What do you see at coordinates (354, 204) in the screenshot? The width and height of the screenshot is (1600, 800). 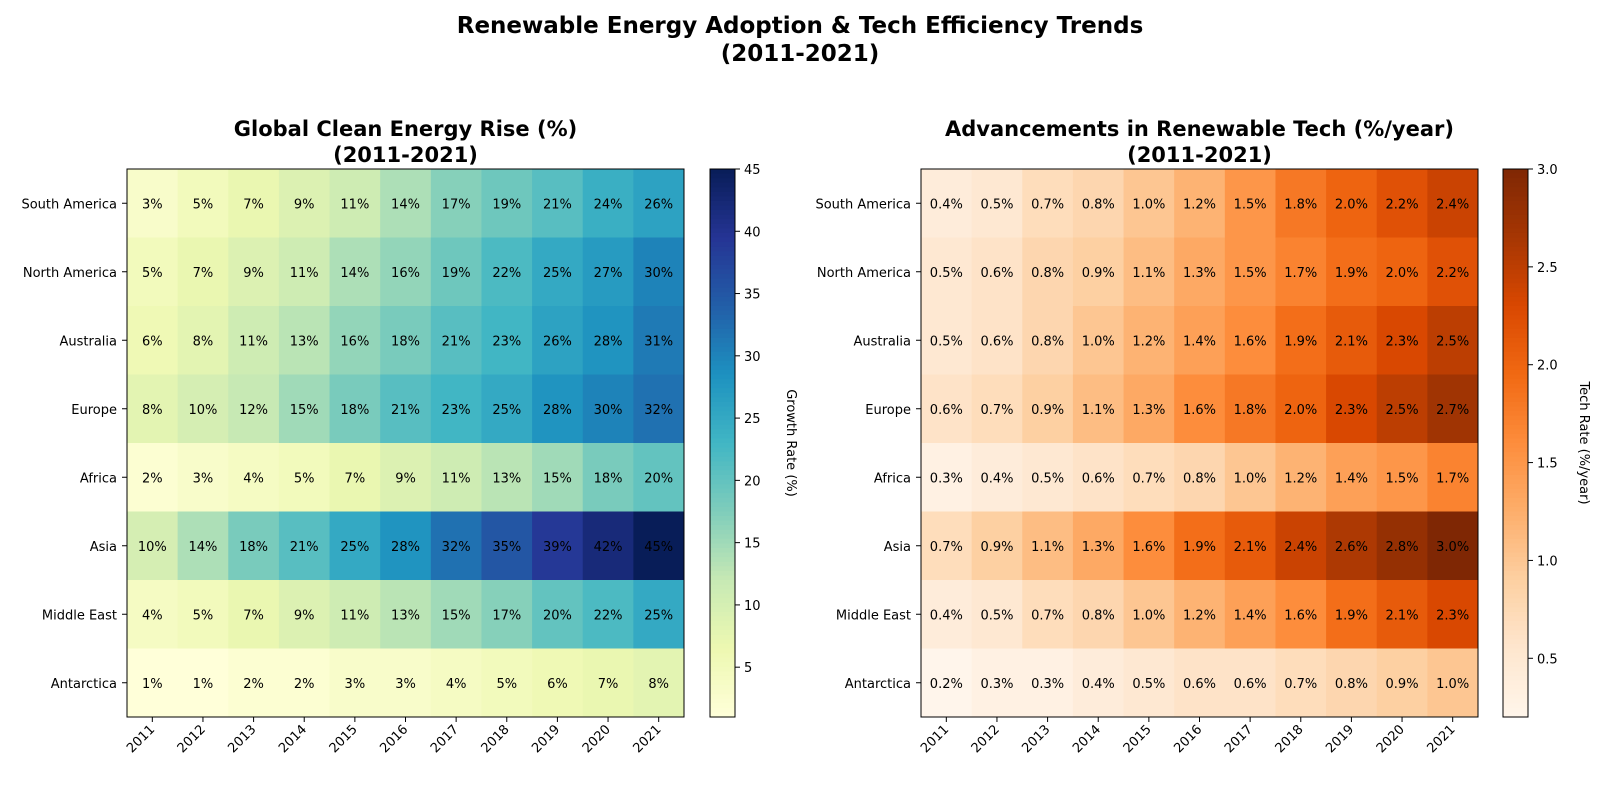 I see `cell-value-label: 11%` at bounding box center [354, 204].